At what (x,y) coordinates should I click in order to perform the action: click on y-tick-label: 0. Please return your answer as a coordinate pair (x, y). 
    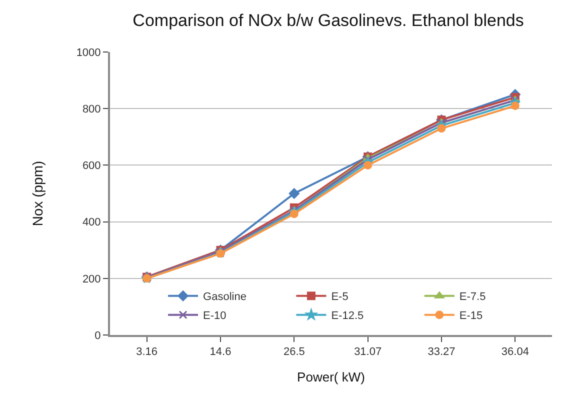
    Looking at the image, I should click on (97, 336).